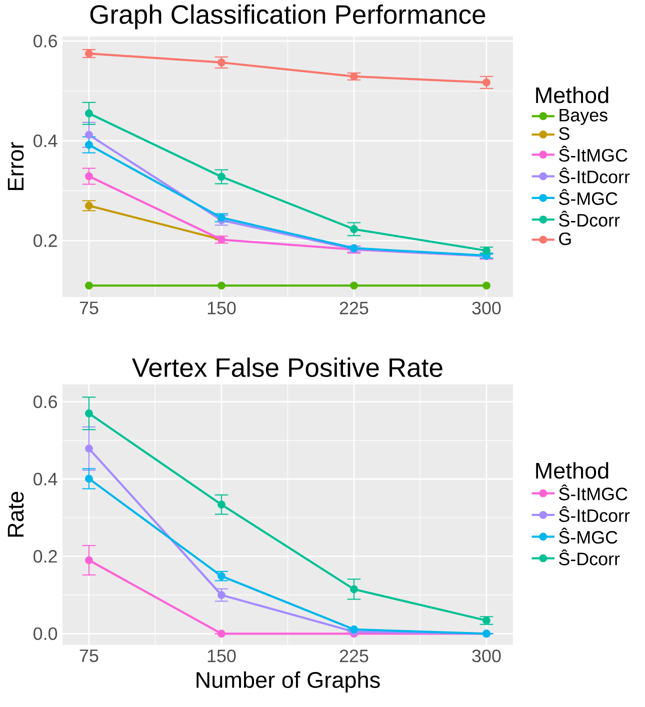 The height and width of the screenshot is (707, 645). Describe the element at coordinates (16, 166) in the screenshot. I see `y-axis-title: Error` at that location.